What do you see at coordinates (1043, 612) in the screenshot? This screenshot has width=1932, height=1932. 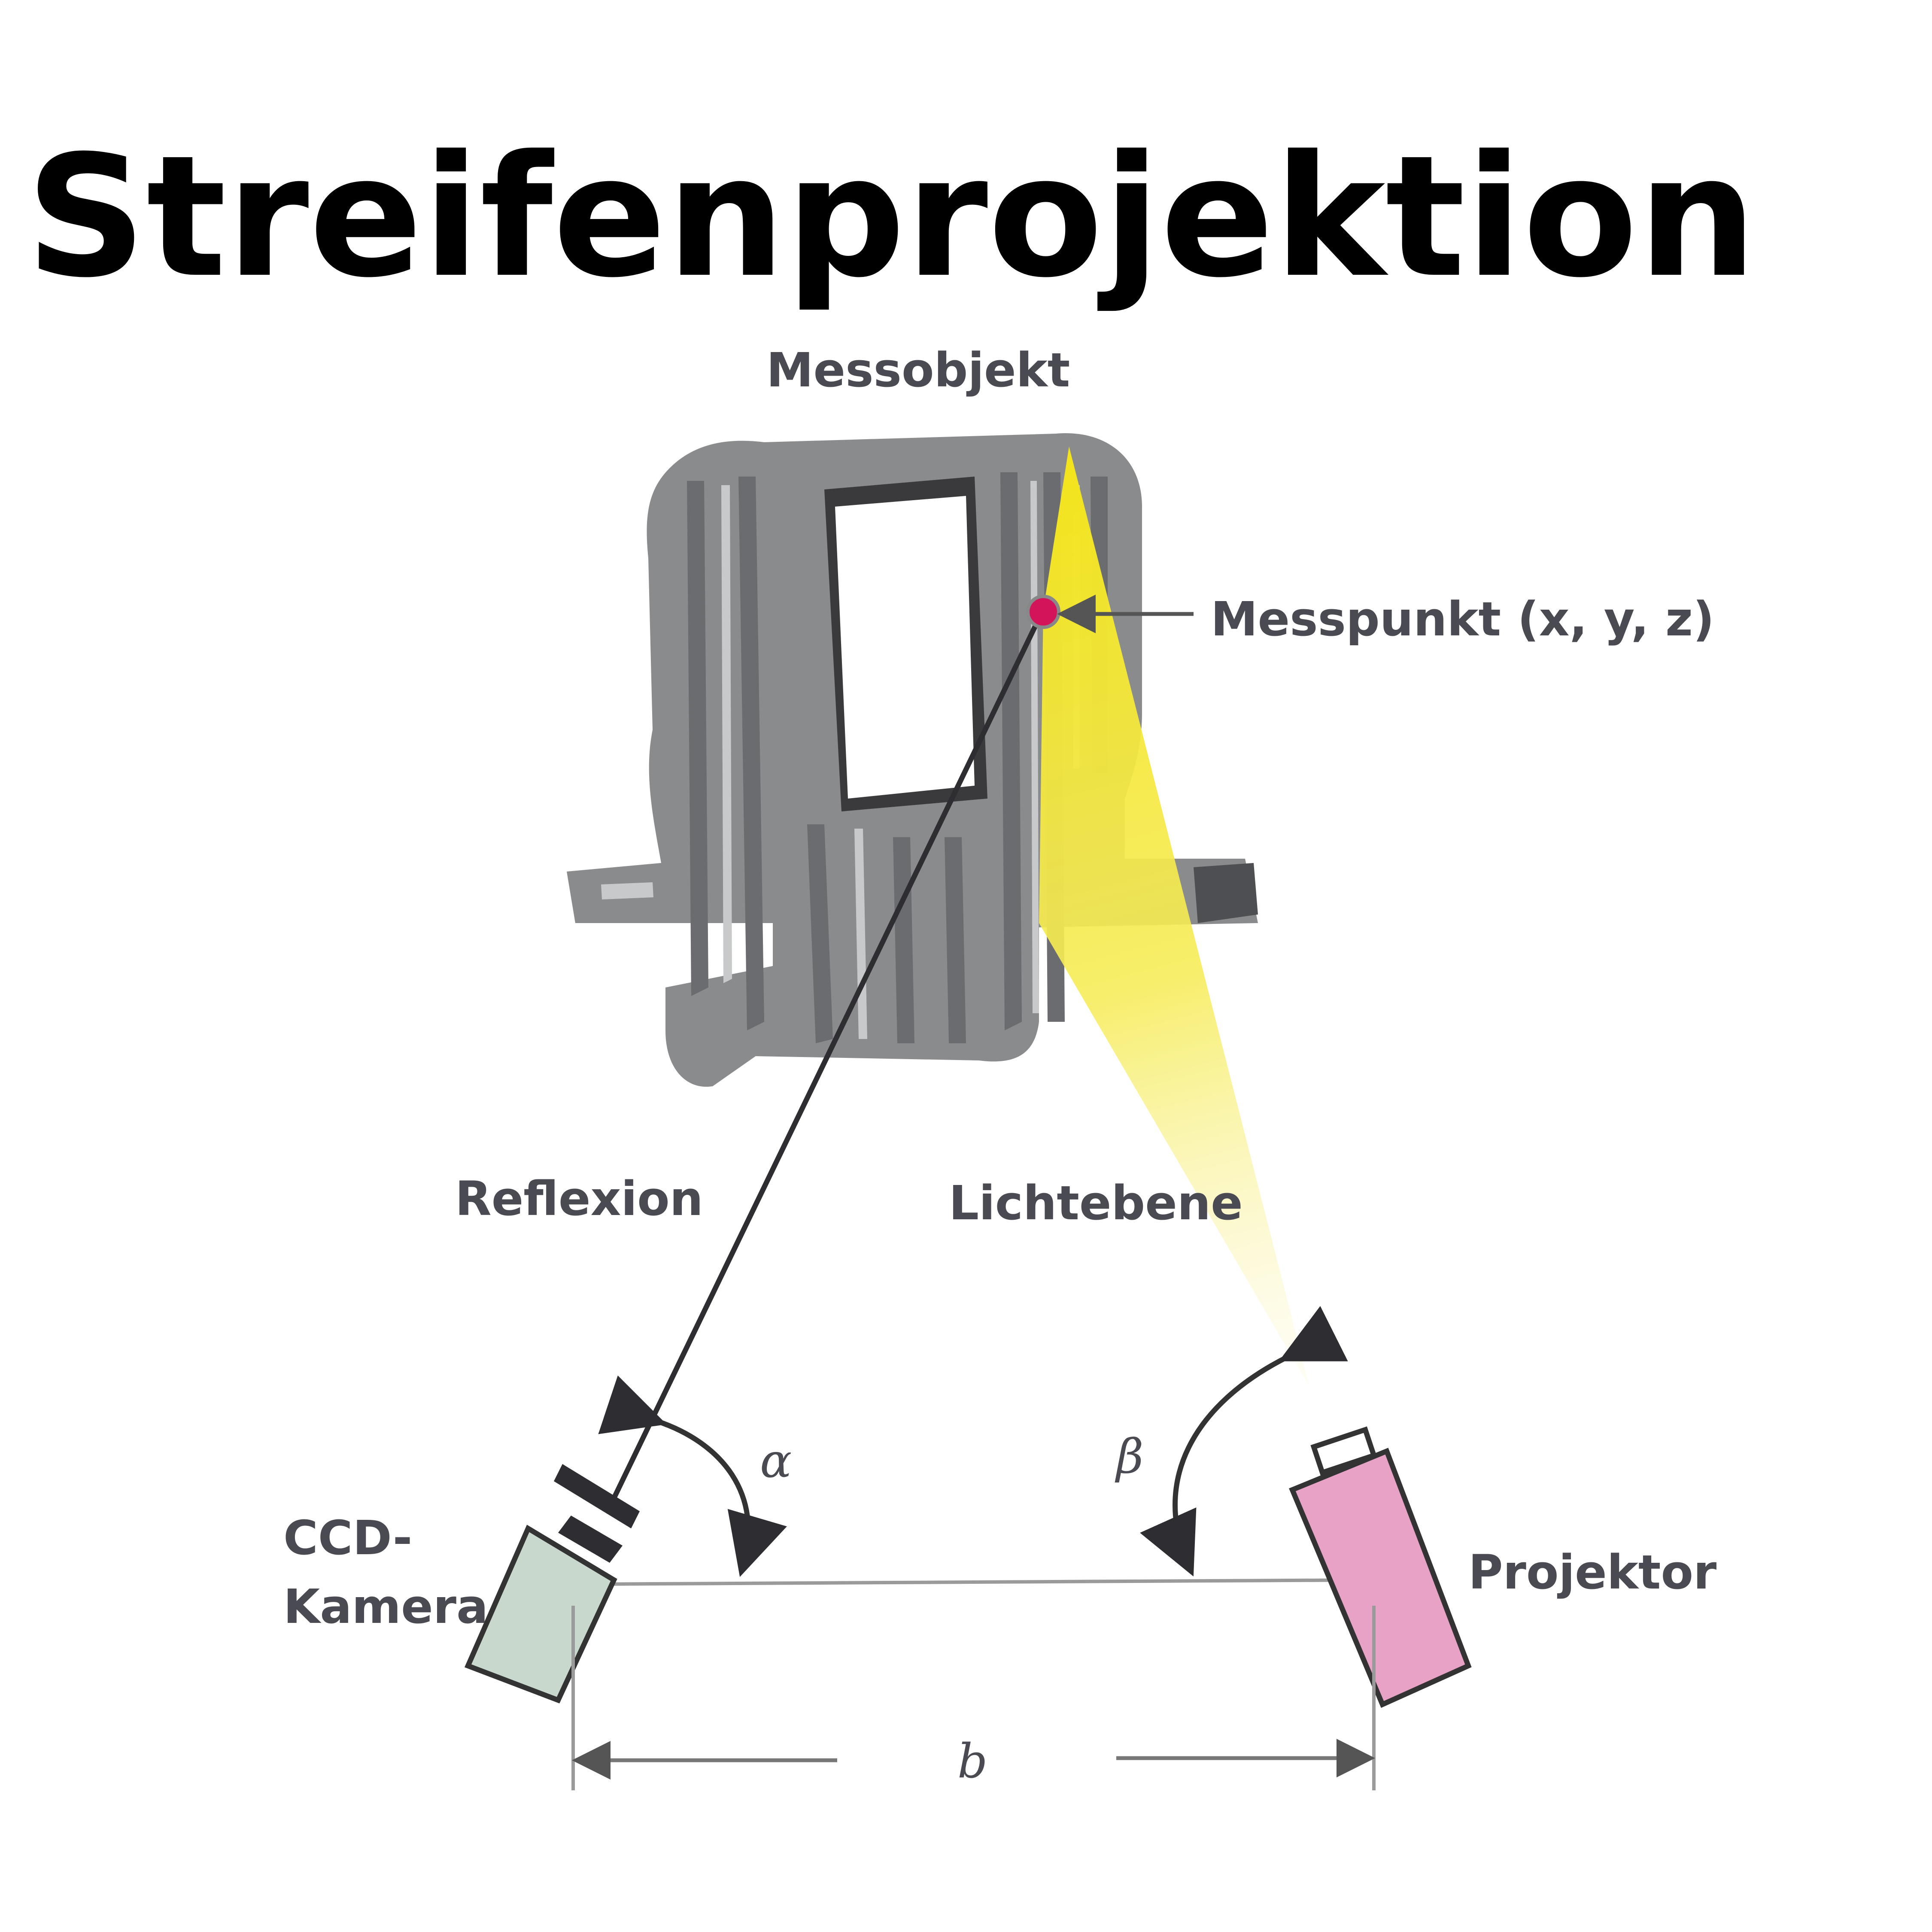 I see `measurement-point` at bounding box center [1043, 612].